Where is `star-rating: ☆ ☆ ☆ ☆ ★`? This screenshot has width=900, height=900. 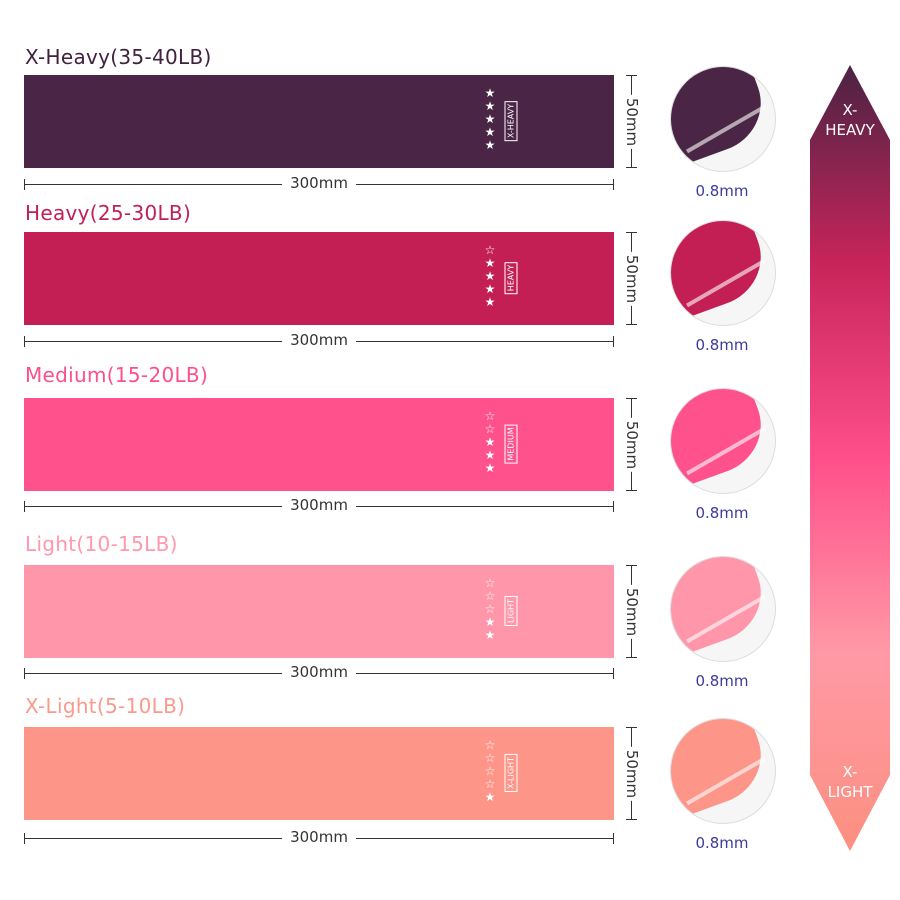 star-rating: ☆ ☆ ☆ ☆ ★ is located at coordinates (490, 771).